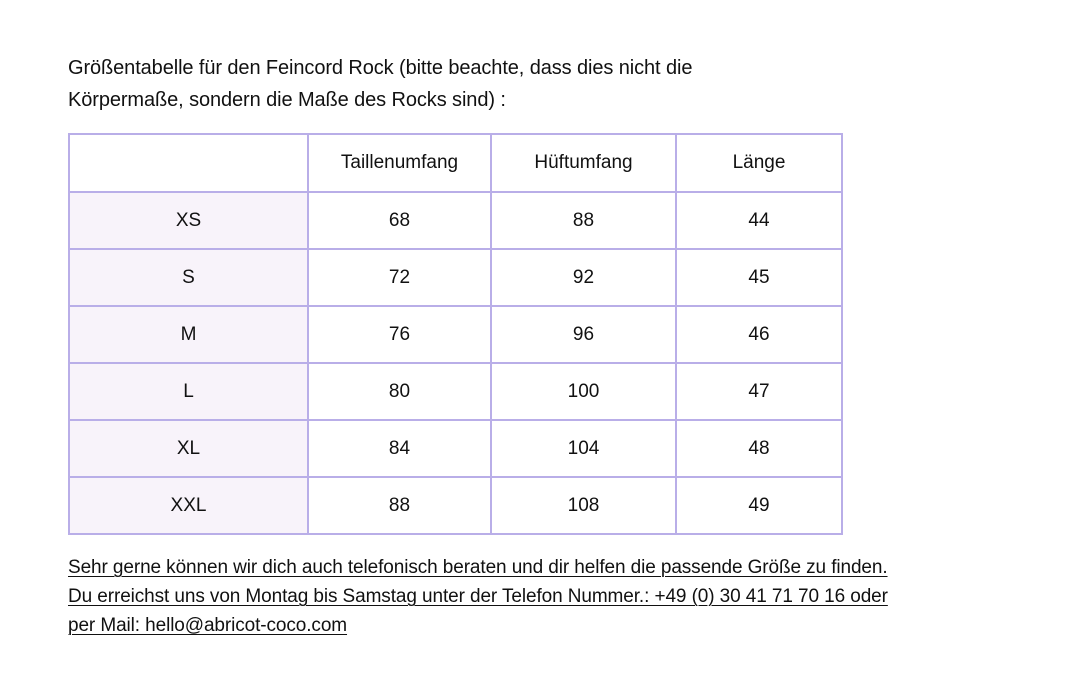  What do you see at coordinates (399, 163) in the screenshot?
I see `header-cell-waist: Taillenumfang` at bounding box center [399, 163].